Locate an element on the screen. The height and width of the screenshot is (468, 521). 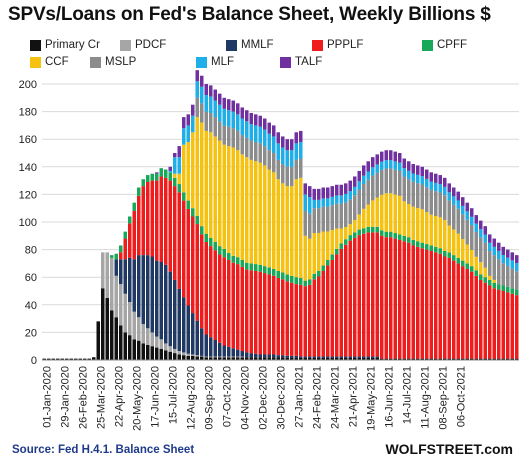
y-tick-label: 40 is located at coordinates (31, 306).